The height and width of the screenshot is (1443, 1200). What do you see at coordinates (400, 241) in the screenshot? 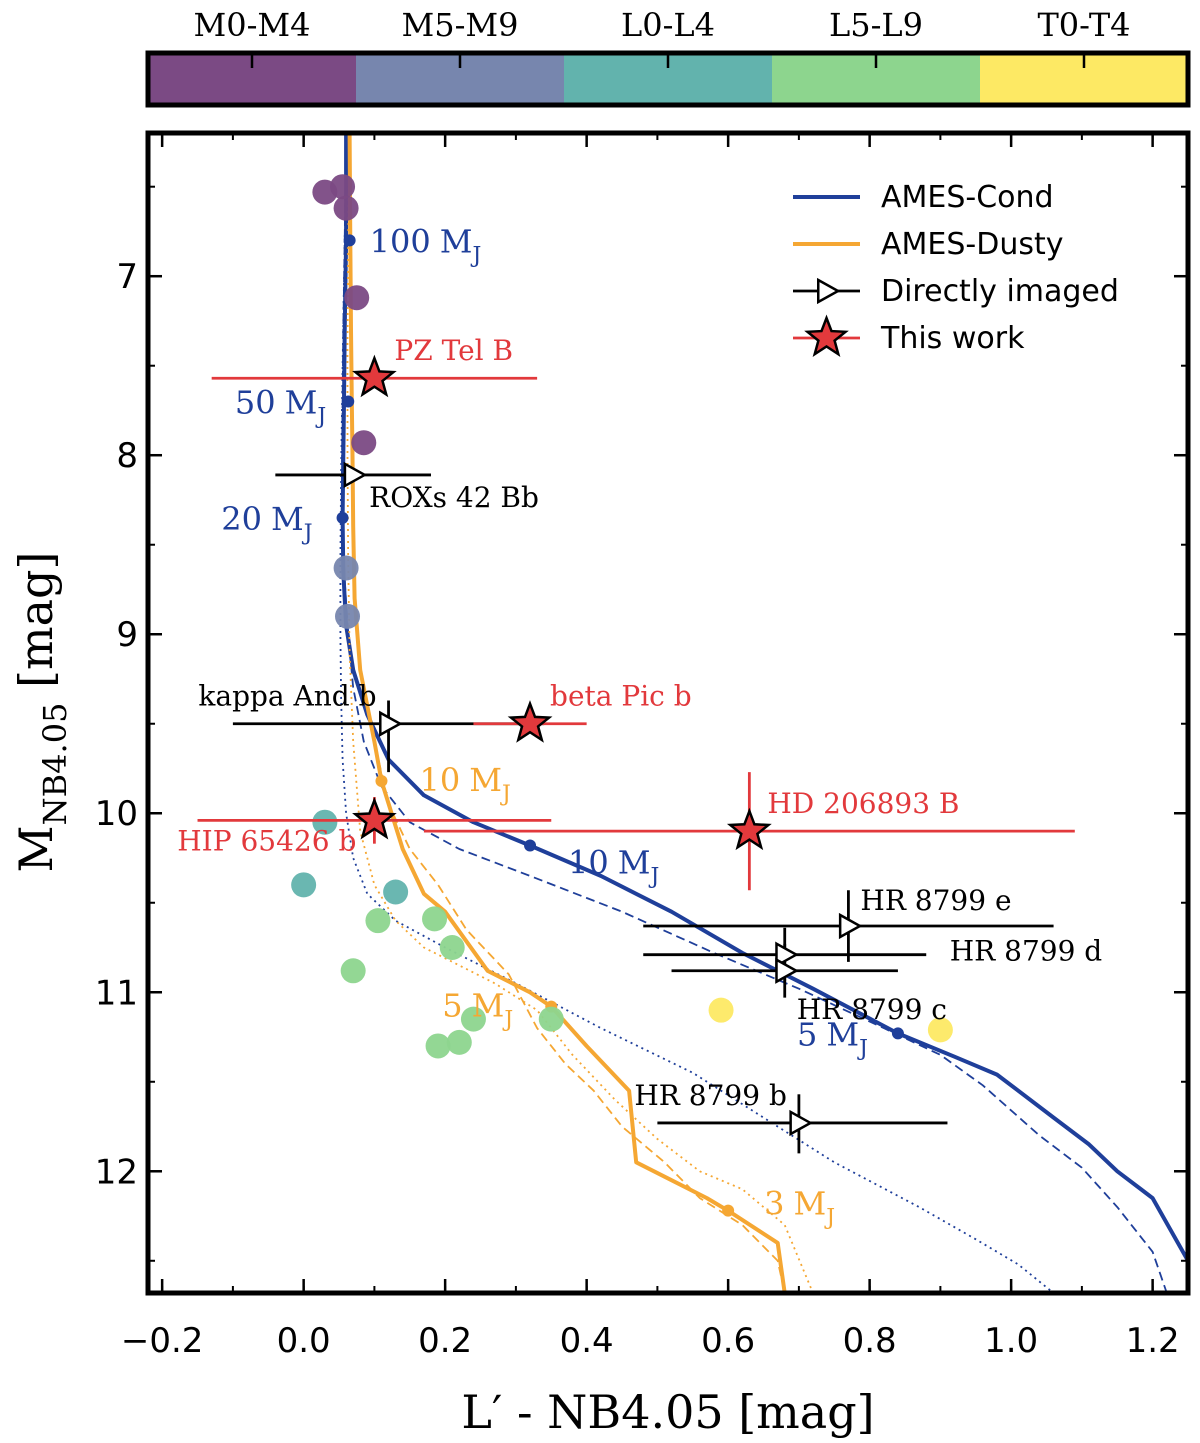
I see `mass-label-value: 100` at bounding box center [400, 241].